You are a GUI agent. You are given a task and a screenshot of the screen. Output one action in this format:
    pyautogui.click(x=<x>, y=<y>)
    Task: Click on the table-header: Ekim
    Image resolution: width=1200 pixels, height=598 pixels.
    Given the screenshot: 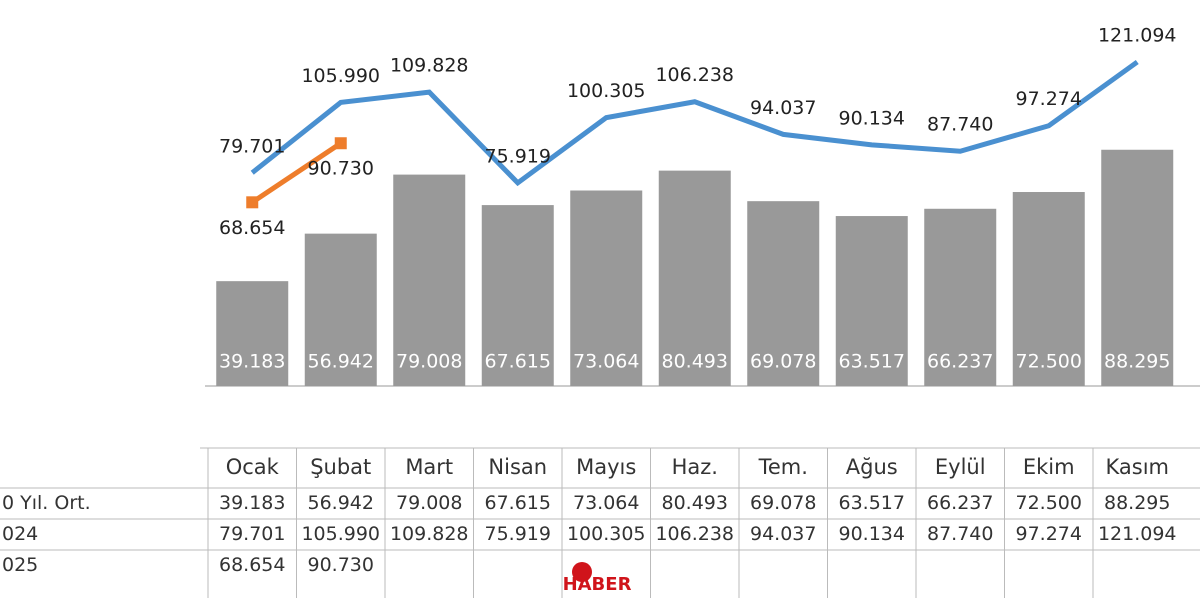 What is the action you would take?
    pyautogui.click(x=1049, y=467)
    